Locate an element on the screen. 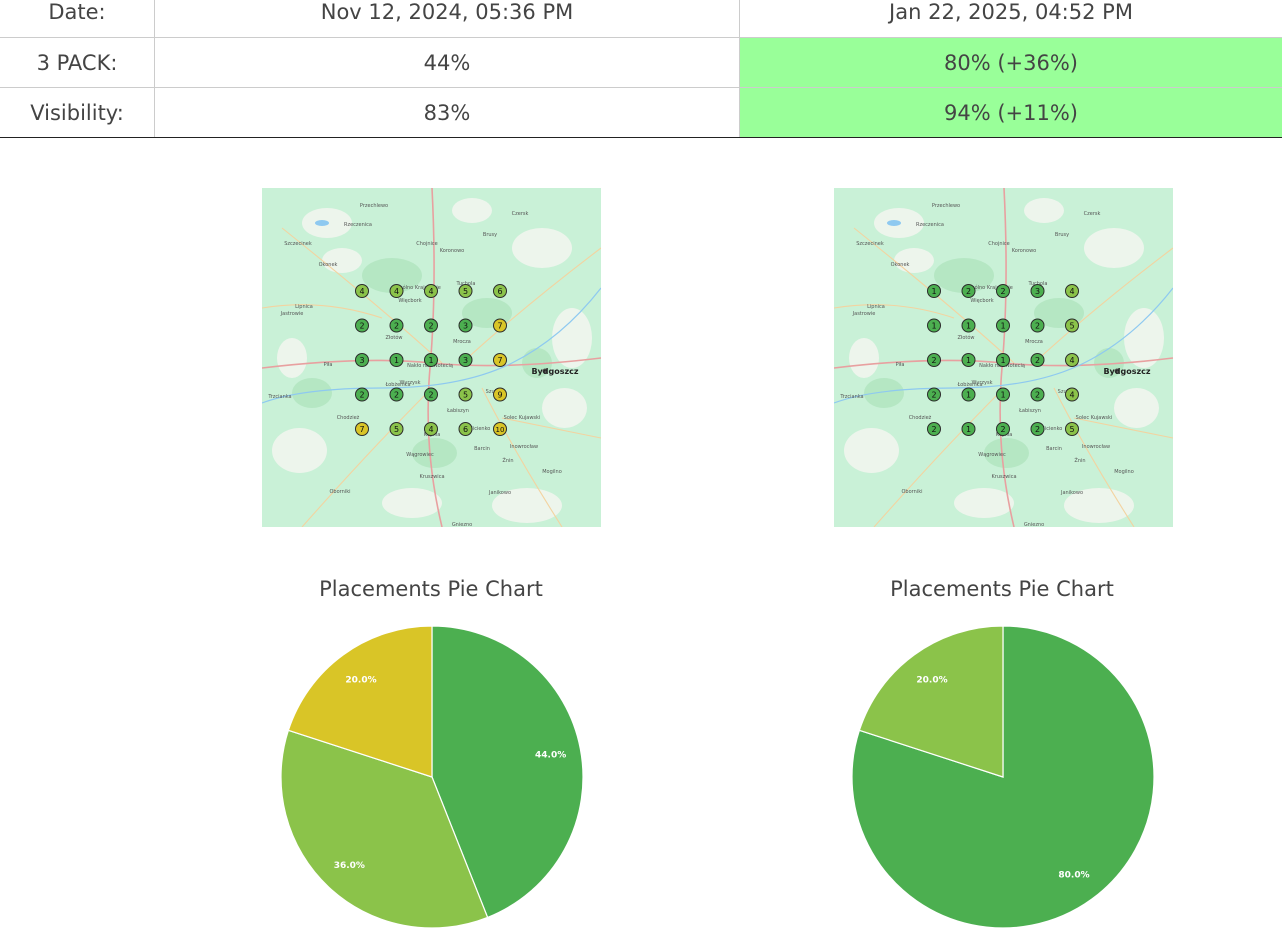  map-place-label: Lipnica is located at coordinates (304, 307).